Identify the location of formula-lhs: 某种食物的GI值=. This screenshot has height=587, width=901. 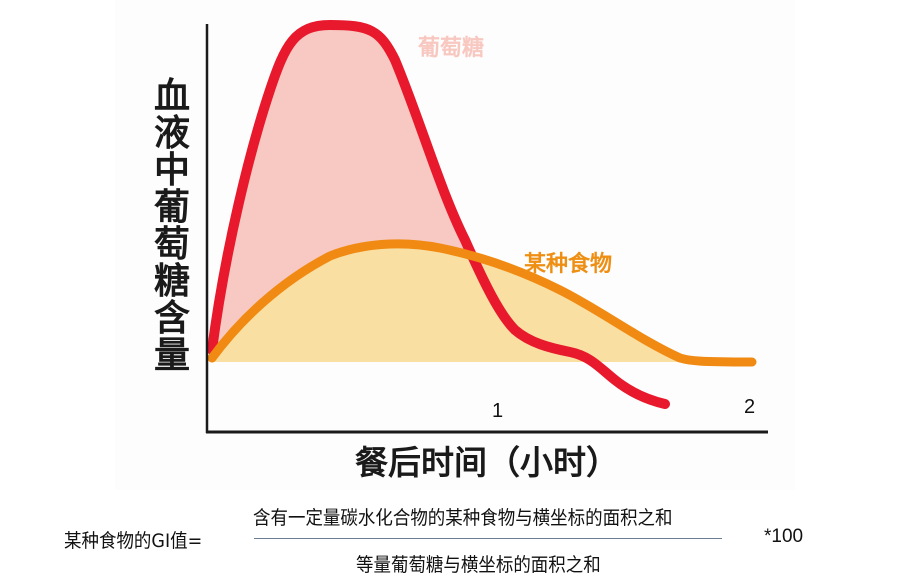
(133, 541).